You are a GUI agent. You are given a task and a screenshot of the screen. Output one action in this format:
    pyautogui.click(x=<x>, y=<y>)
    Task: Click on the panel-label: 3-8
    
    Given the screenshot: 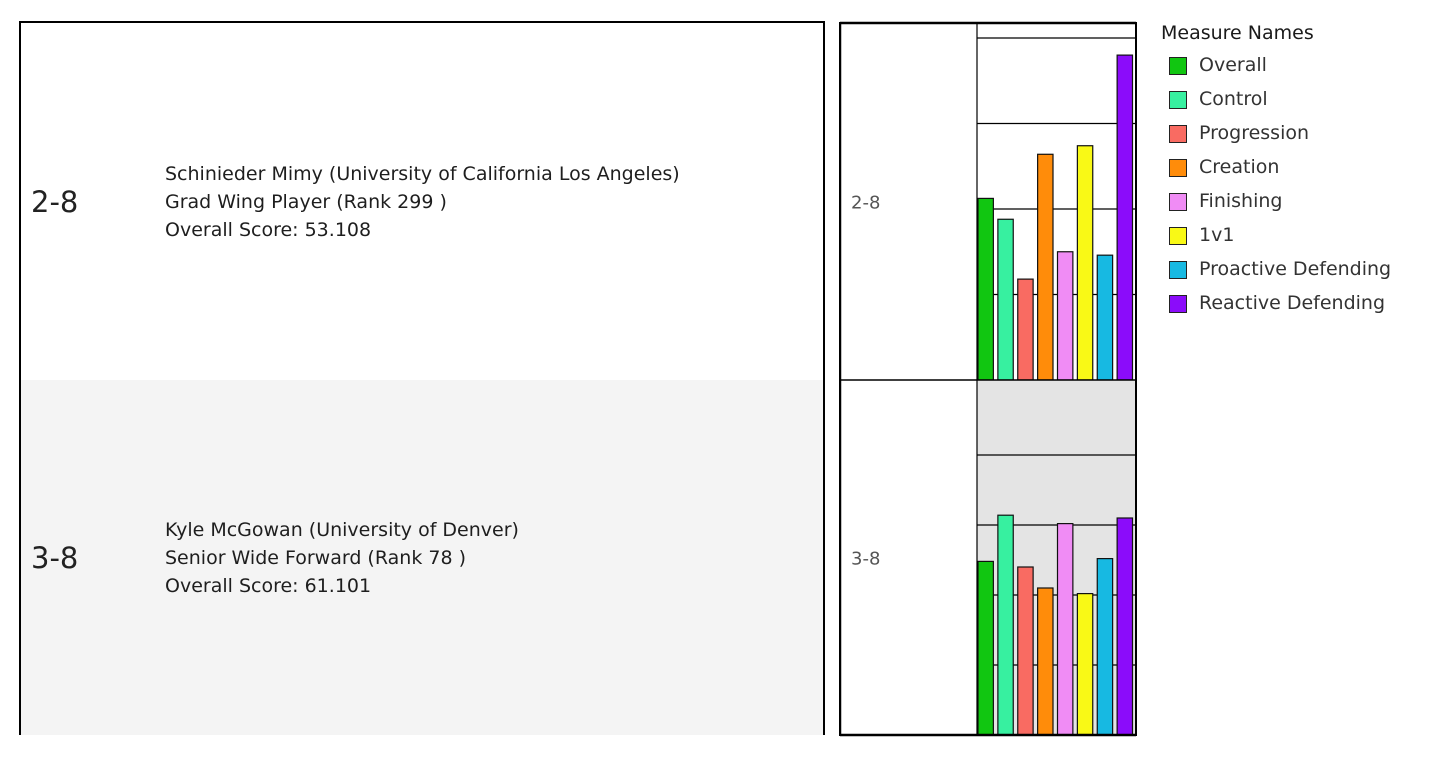 What is the action you would take?
    pyautogui.click(x=865, y=559)
    